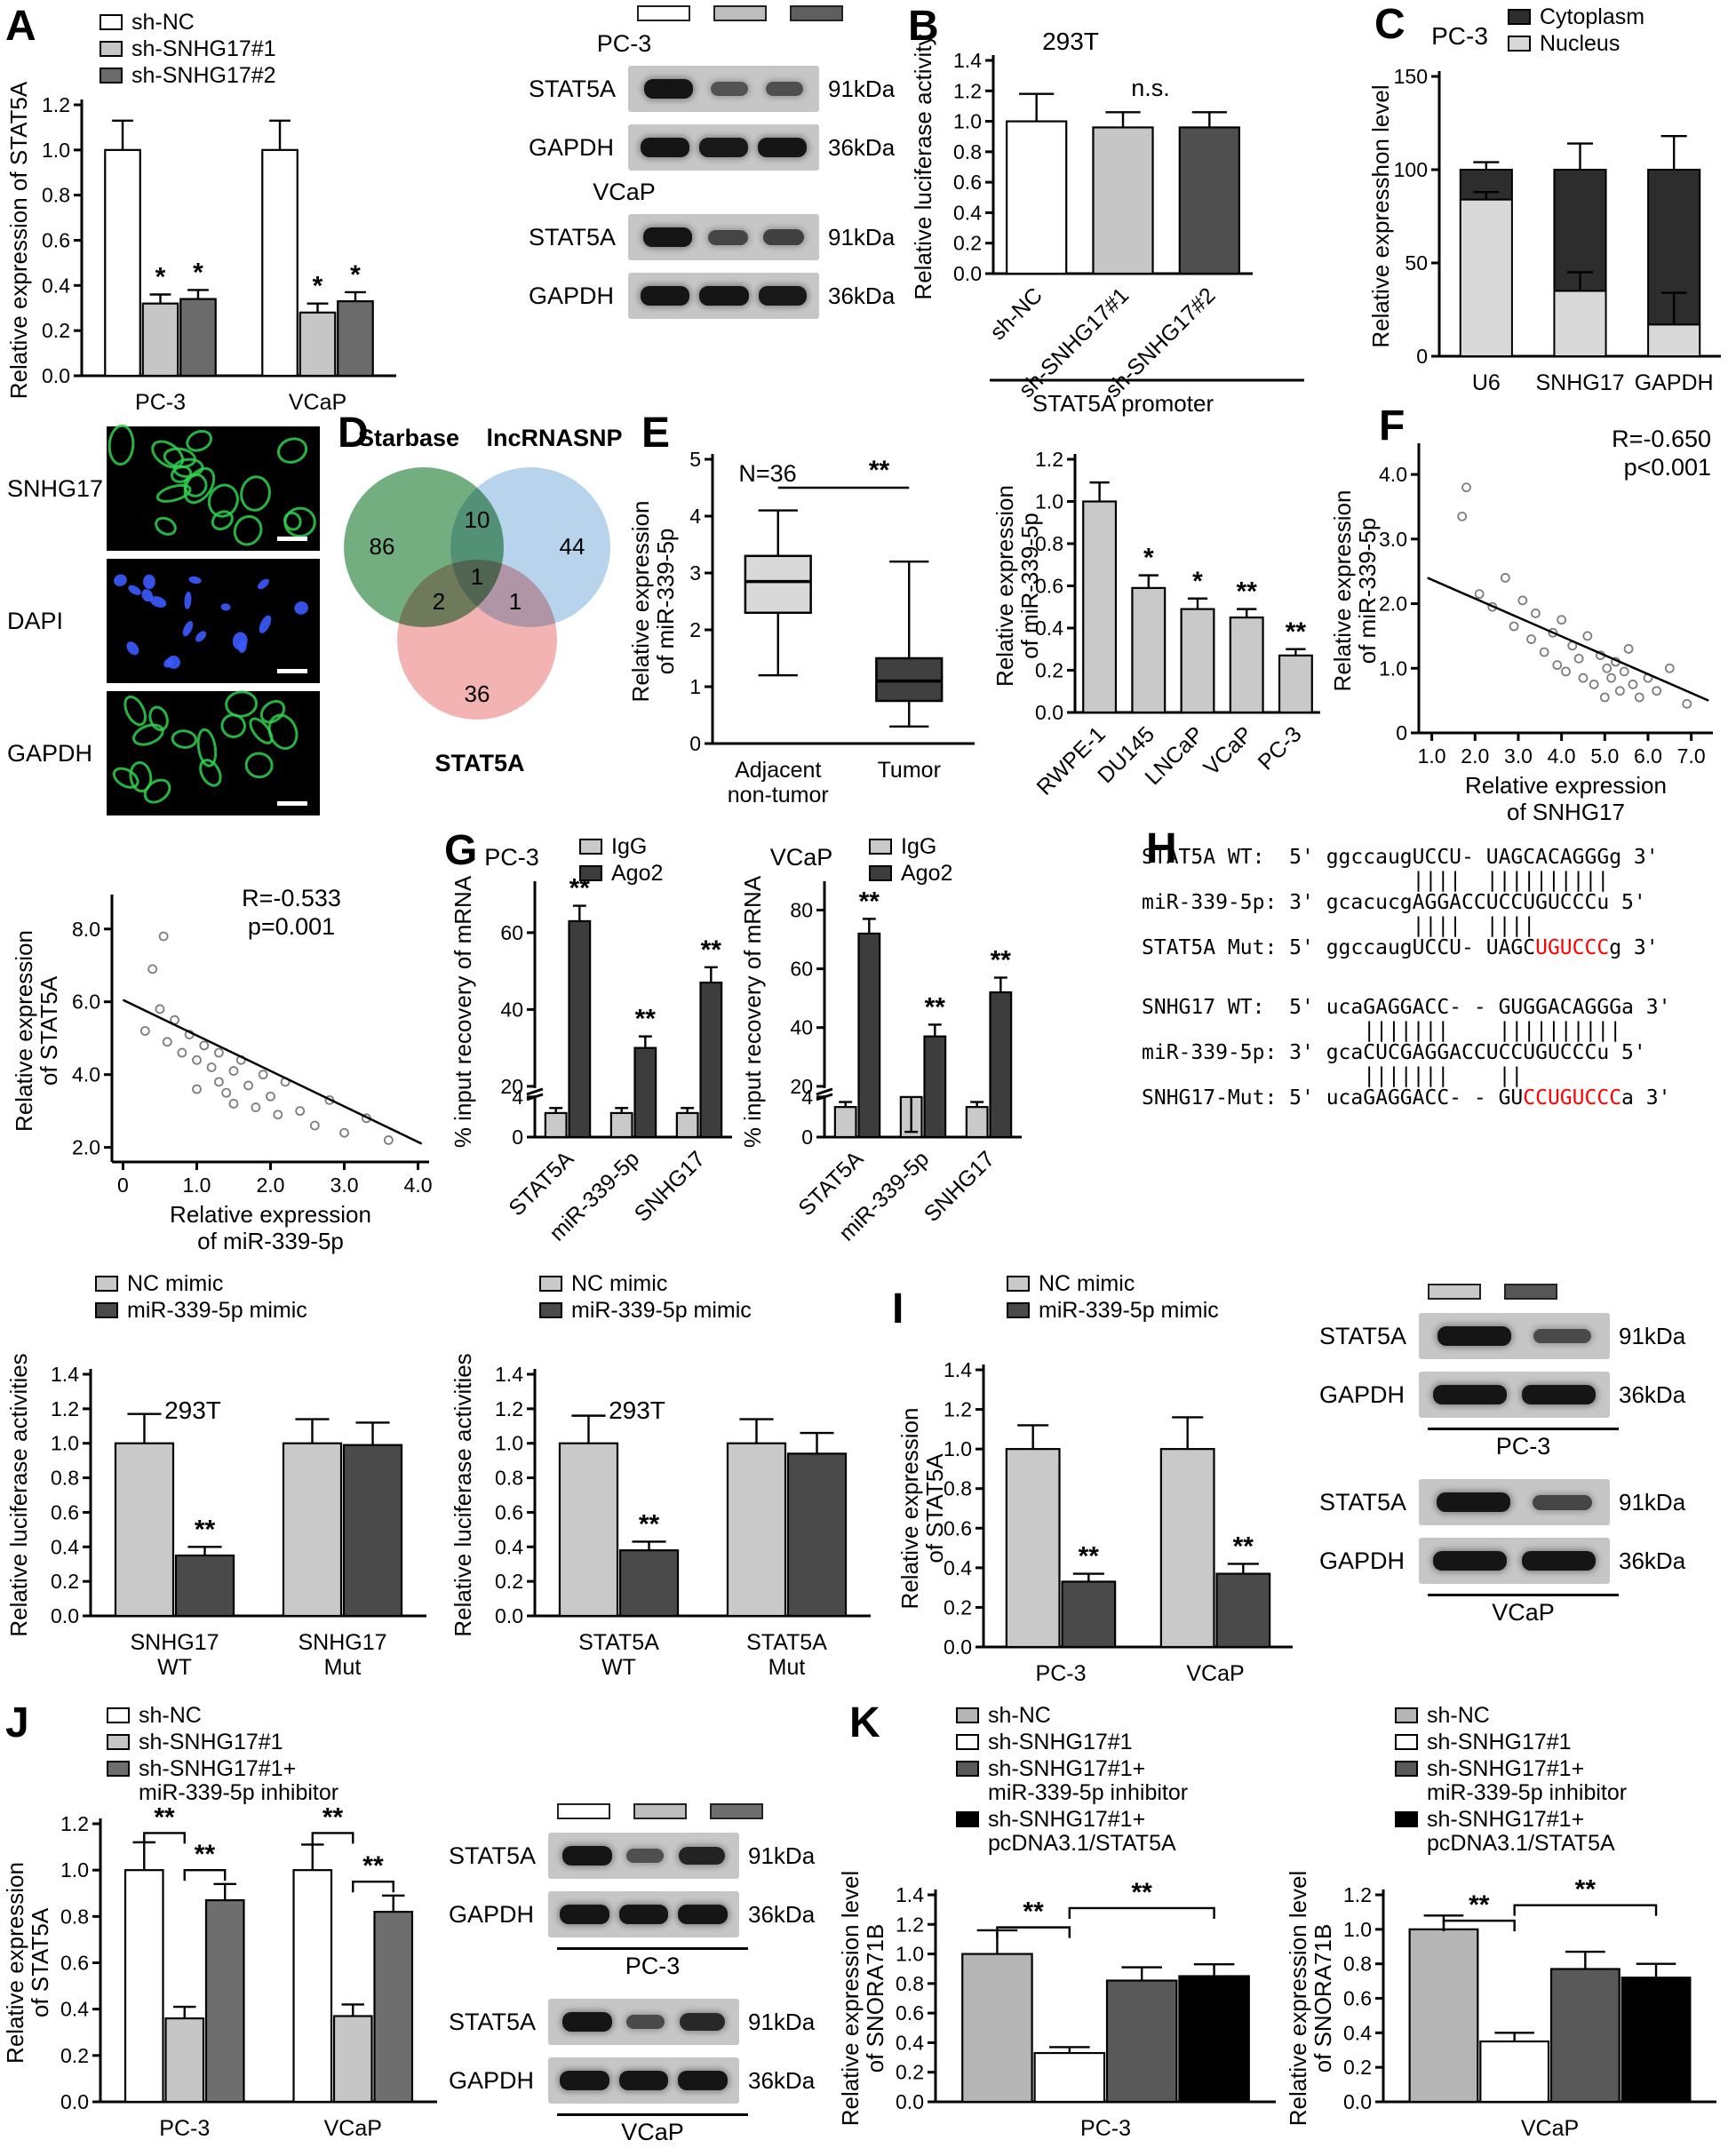 The width and height of the screenshot is (1728, 2156). I want to click on panel-label-c: C, so click(1389, 24).